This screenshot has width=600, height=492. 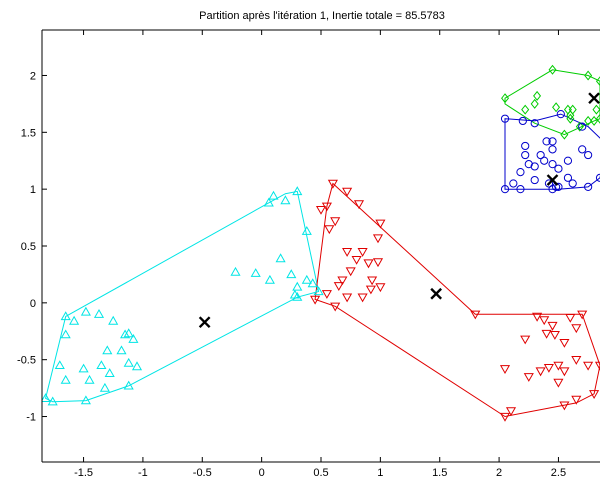 I want to click on x-tick-label: 1, so click(x=380, y=473).